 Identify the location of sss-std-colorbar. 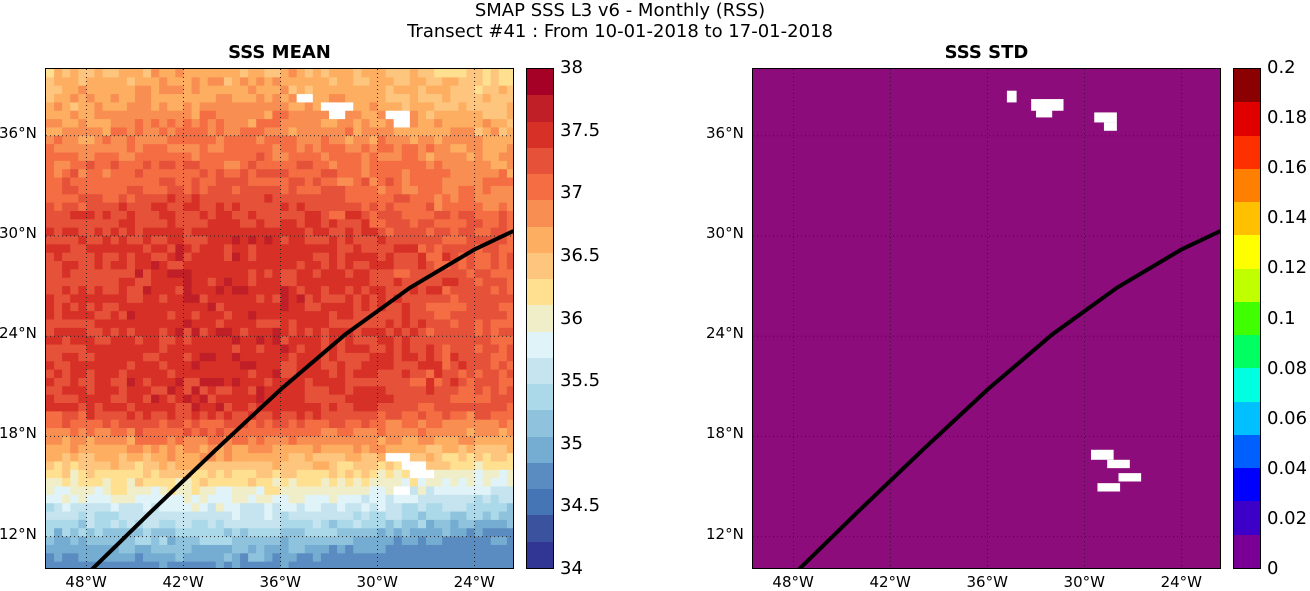
(1247, 318).